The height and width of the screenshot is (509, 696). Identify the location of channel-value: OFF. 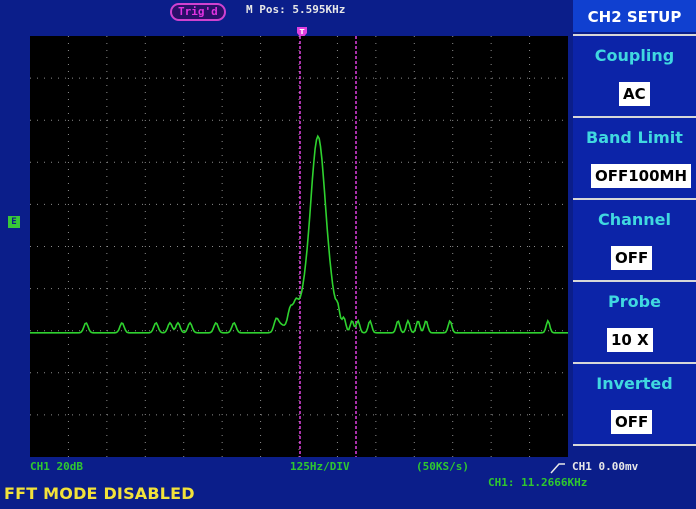
(632, 258).